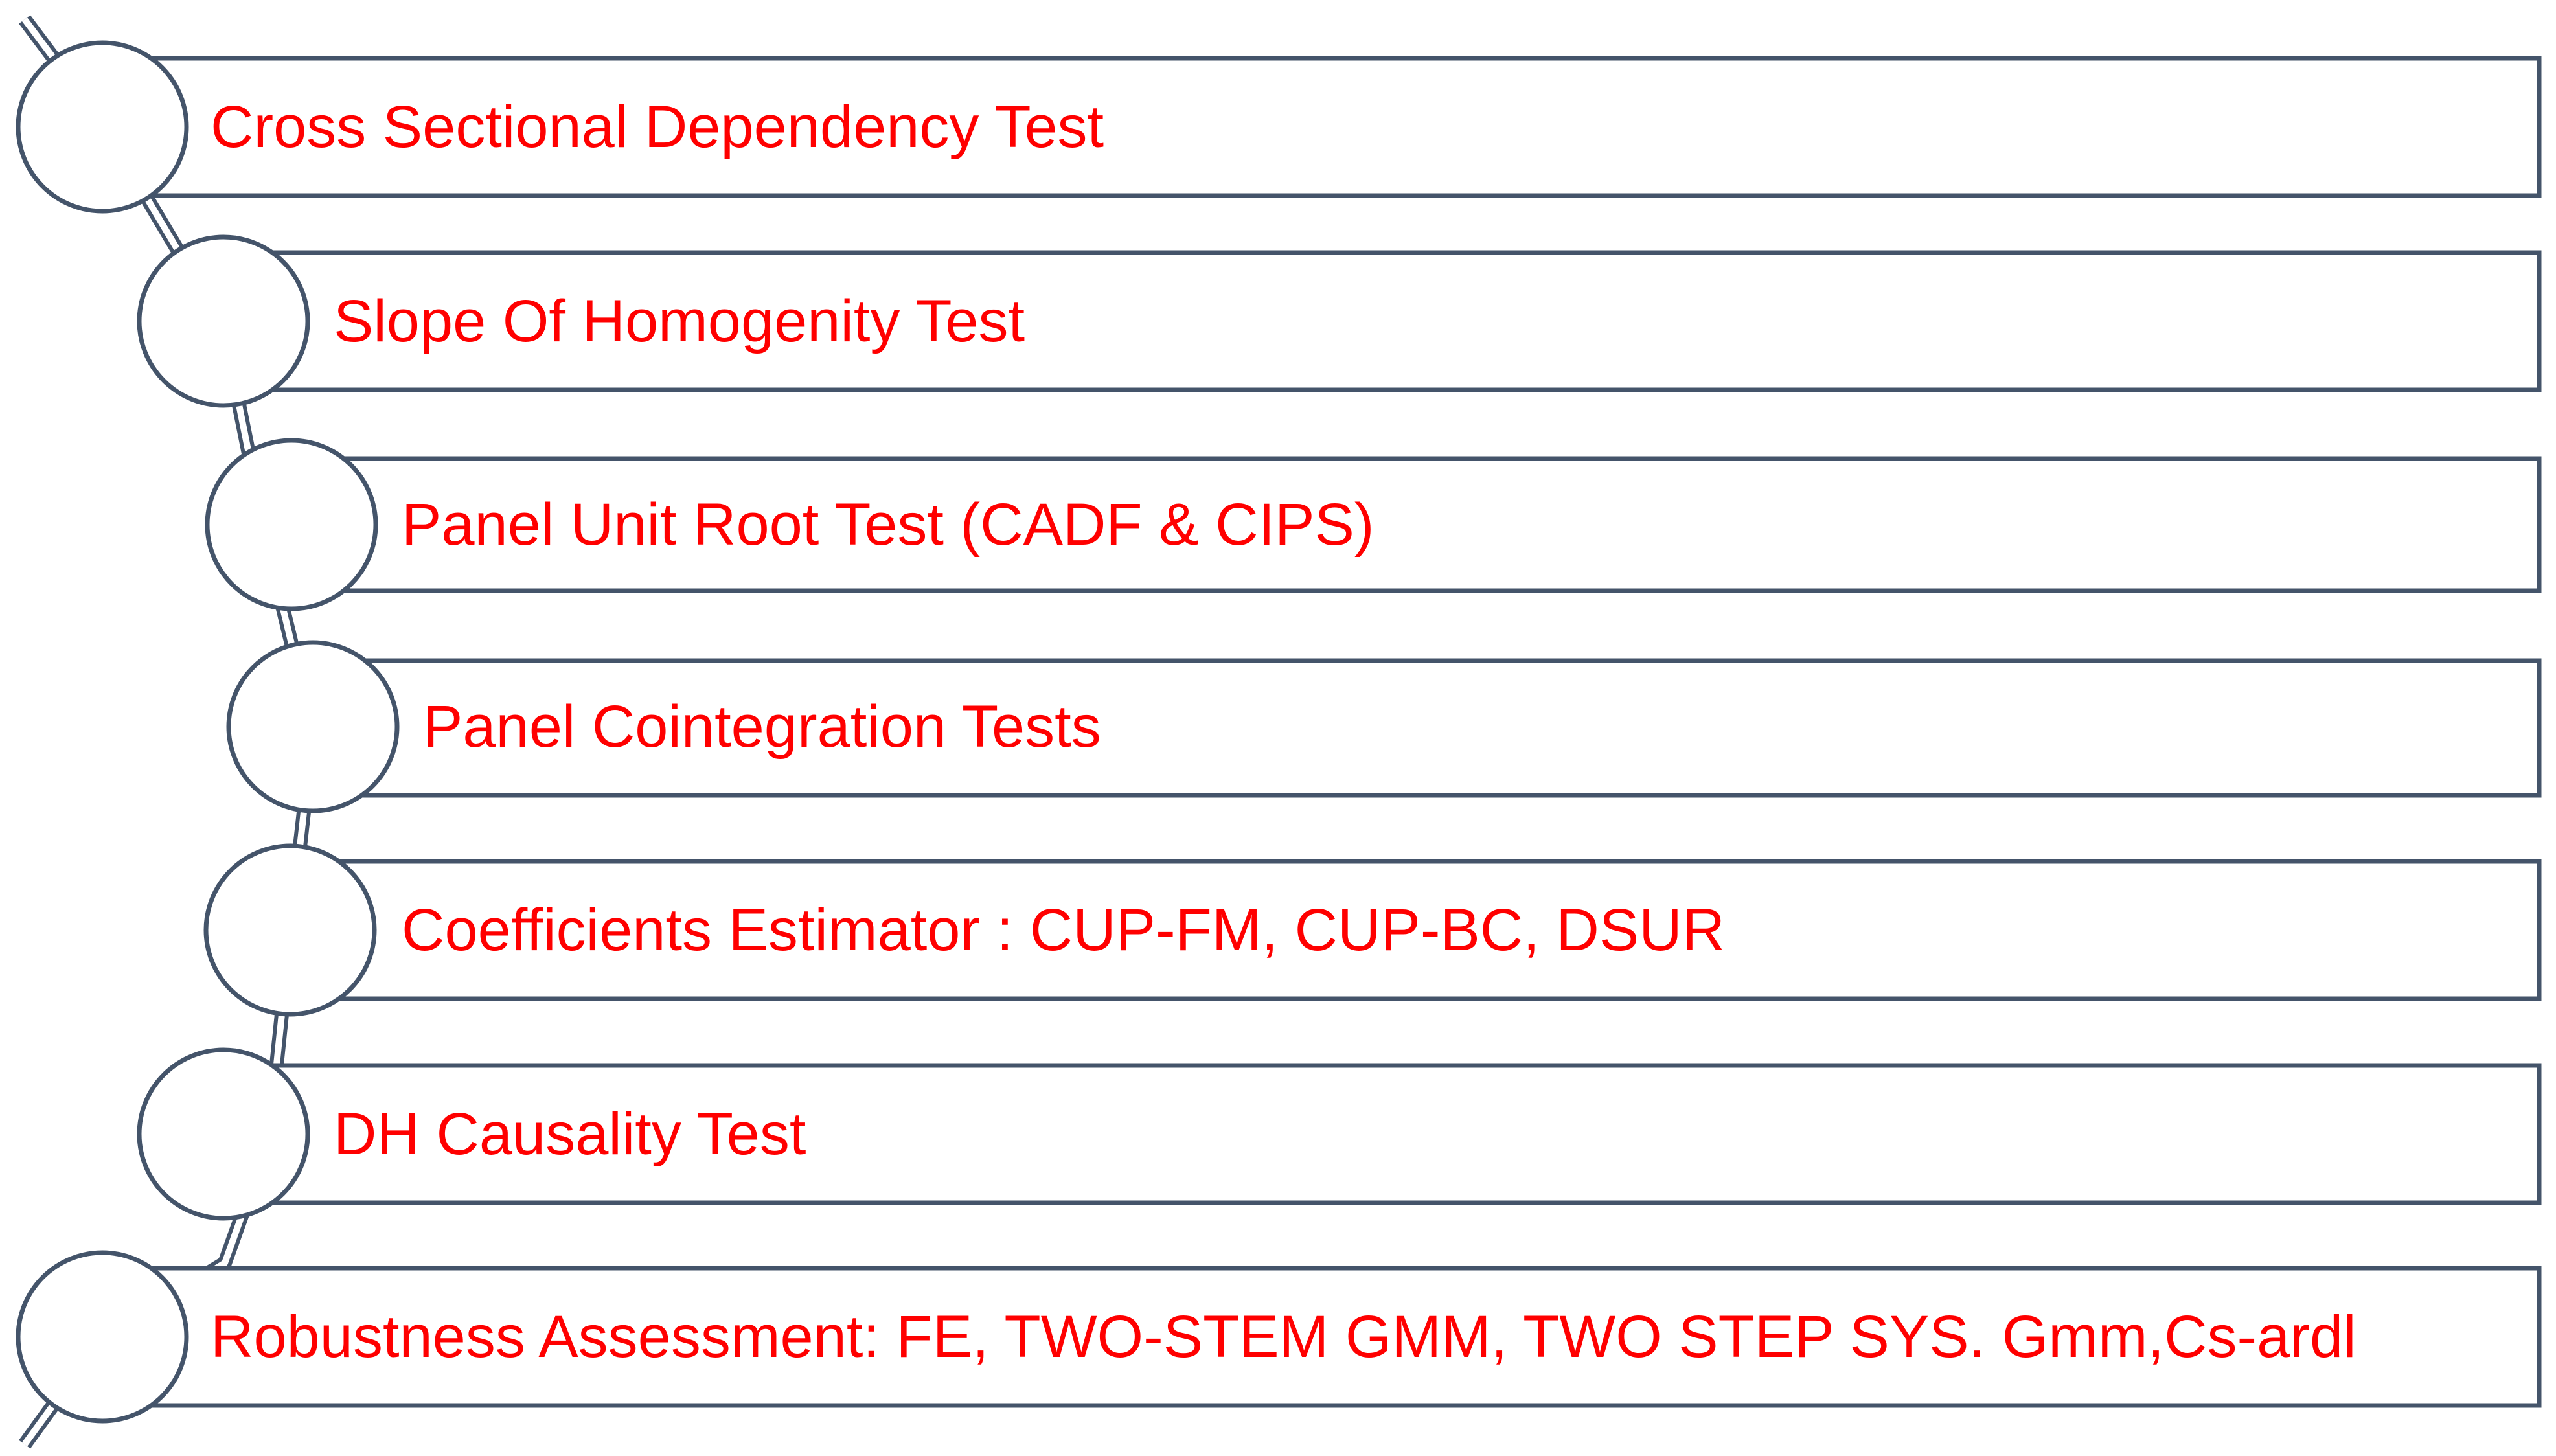  I want to click on step-label: Slope Of Homogenity Test, so click(679, 321).